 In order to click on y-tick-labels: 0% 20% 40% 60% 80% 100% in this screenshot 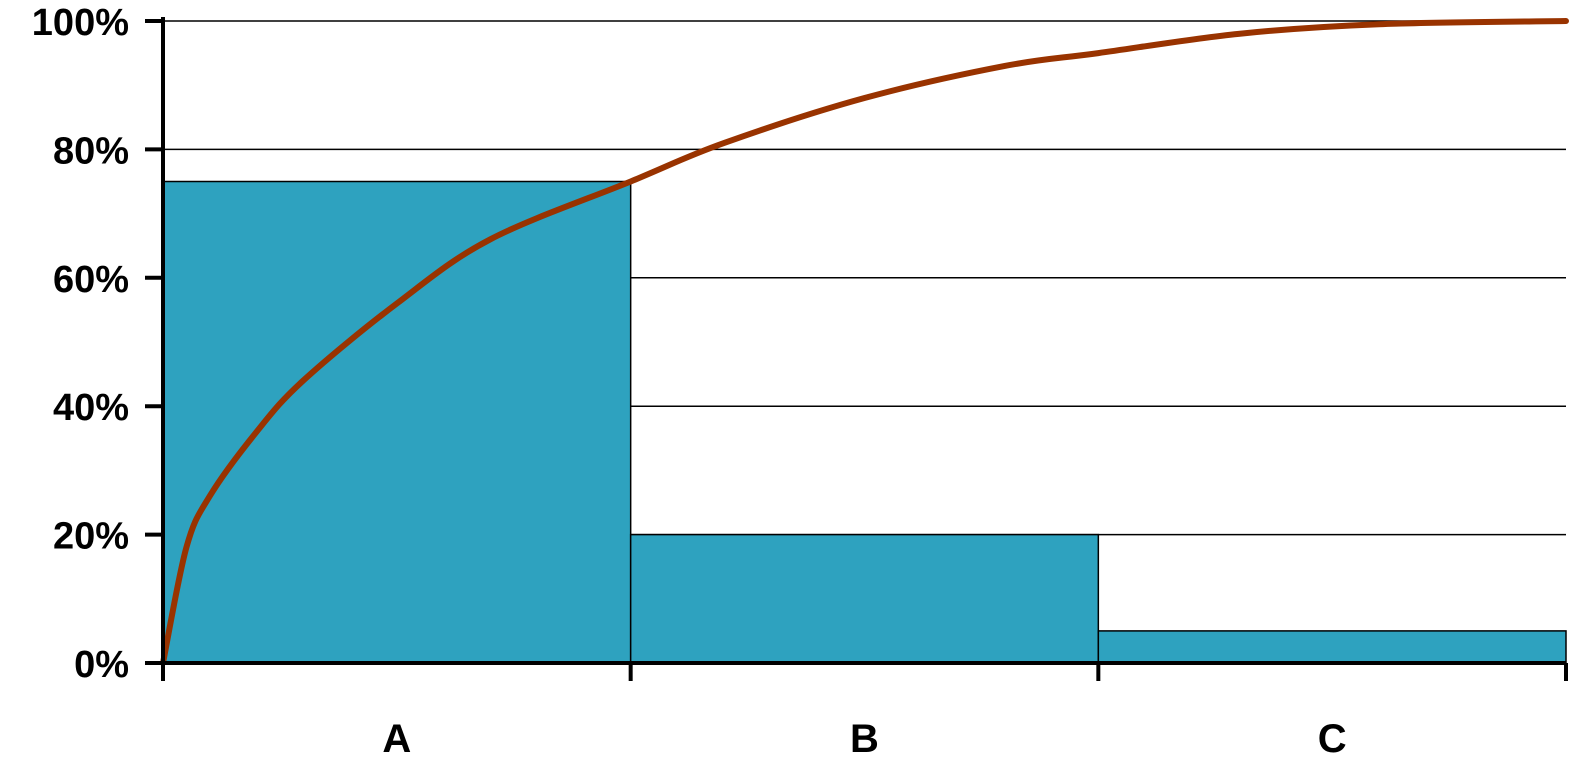, I will do `click(80, 344)`.